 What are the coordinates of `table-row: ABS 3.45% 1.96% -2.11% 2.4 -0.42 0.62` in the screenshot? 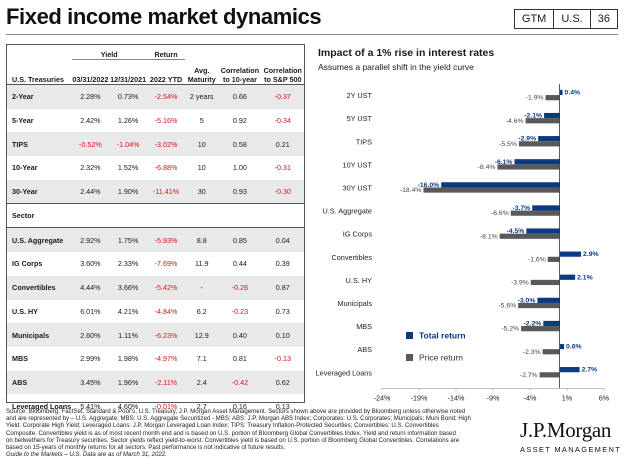 It's located at (155, 382).